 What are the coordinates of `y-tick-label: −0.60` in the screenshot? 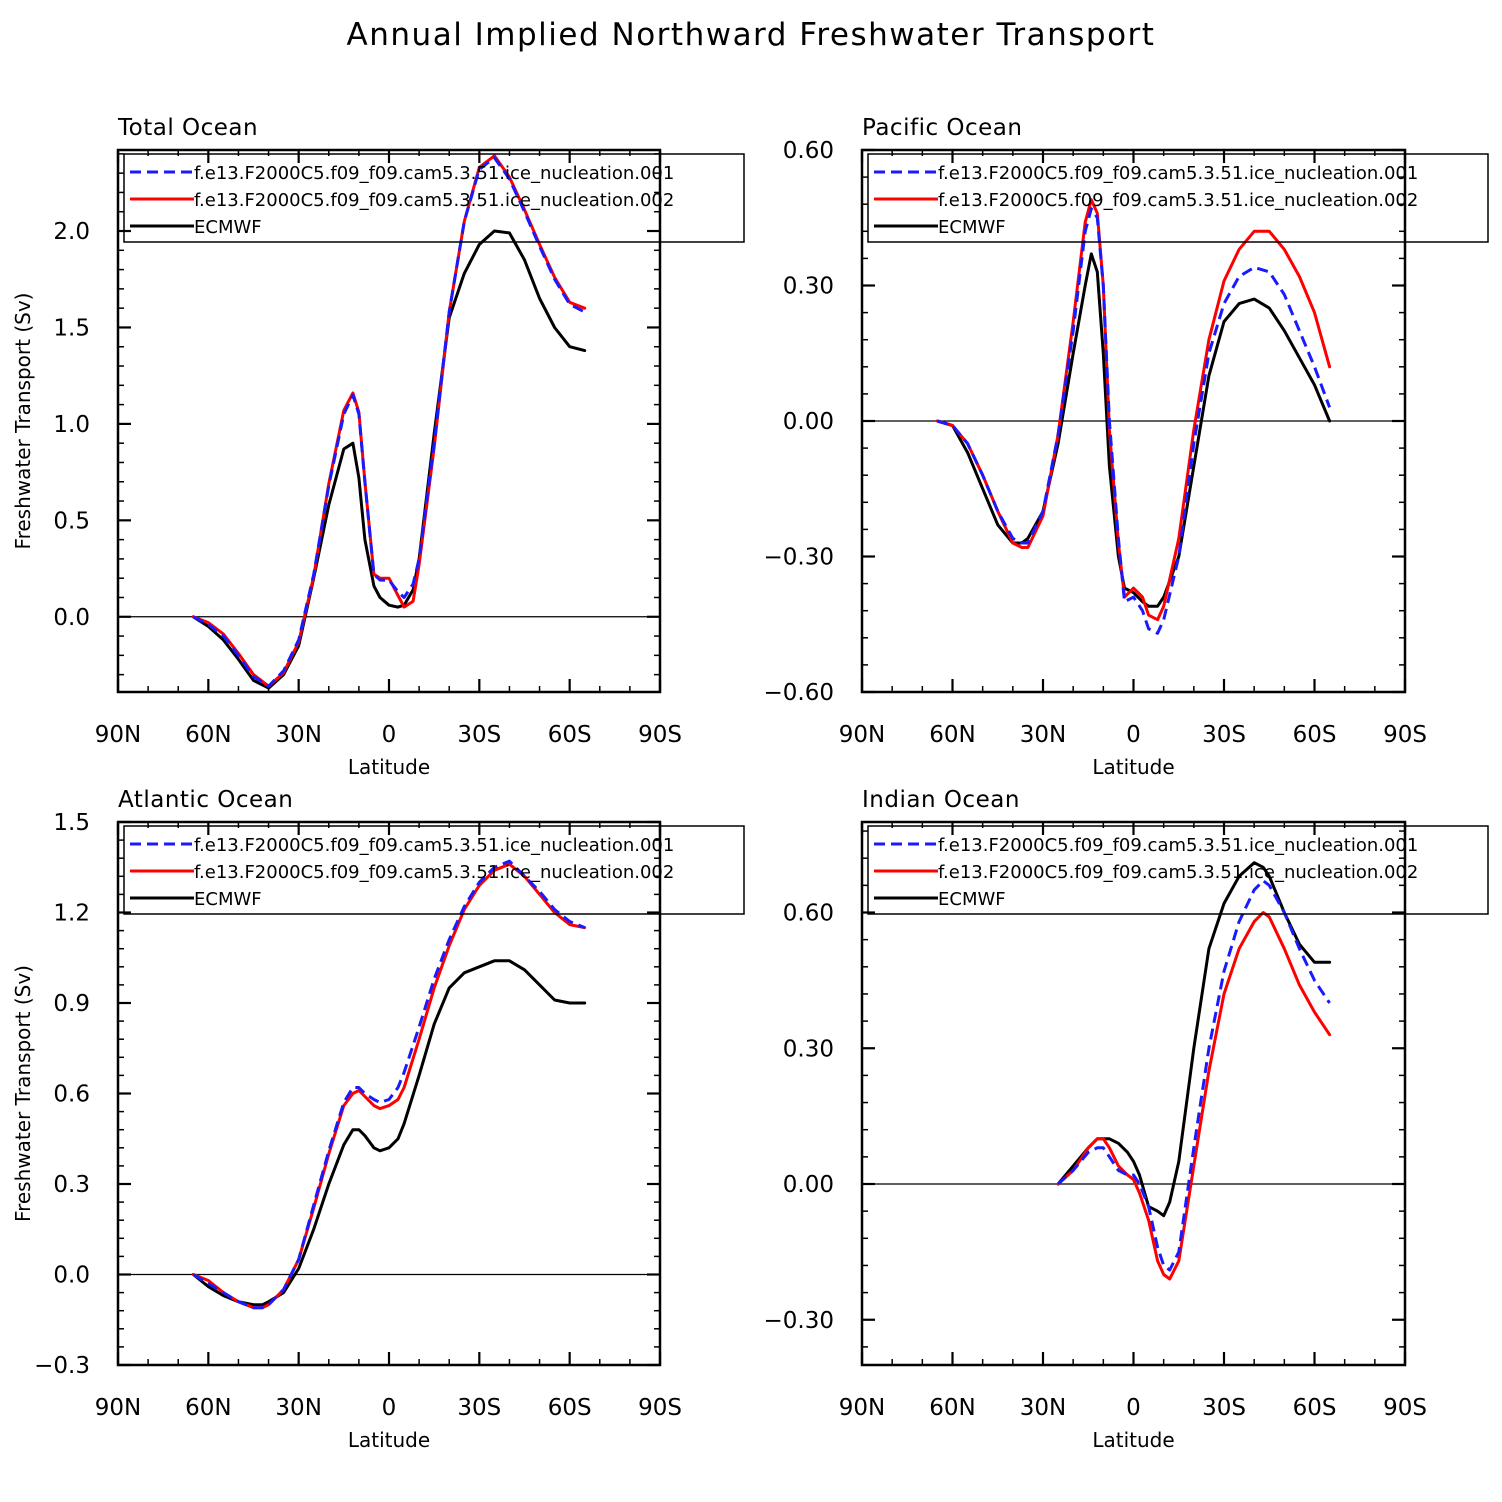 It's located at (799, 693).